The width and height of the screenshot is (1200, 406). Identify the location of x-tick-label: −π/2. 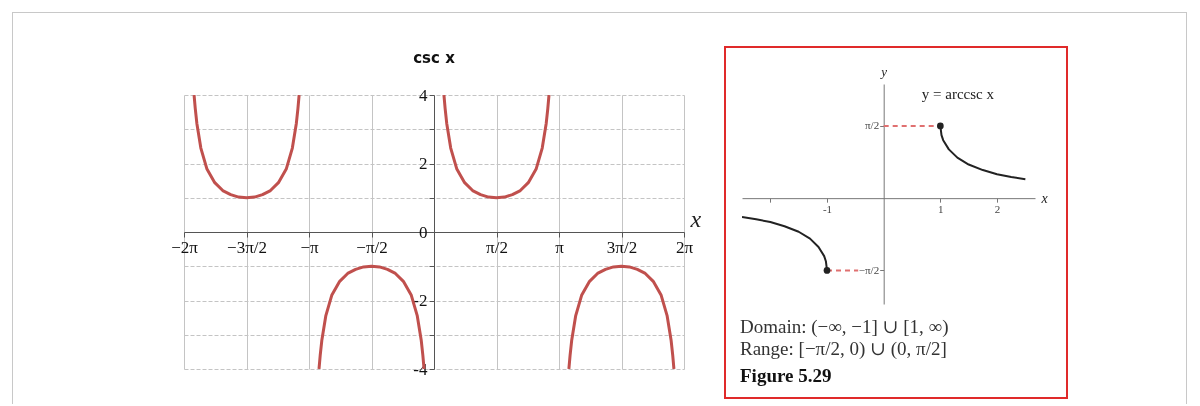
(372, 247).